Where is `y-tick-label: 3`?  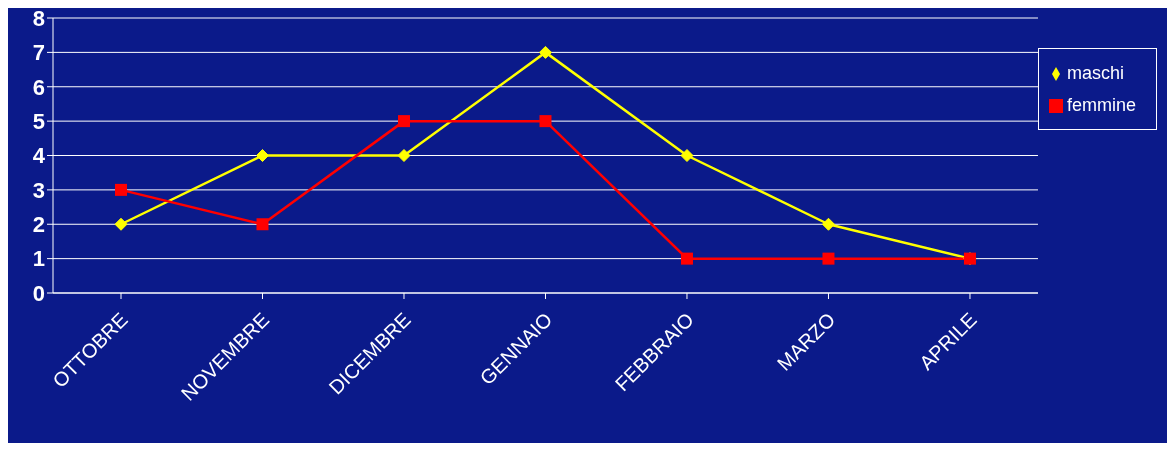 y-tick-label: 3 is located at coordinates (38, 190).